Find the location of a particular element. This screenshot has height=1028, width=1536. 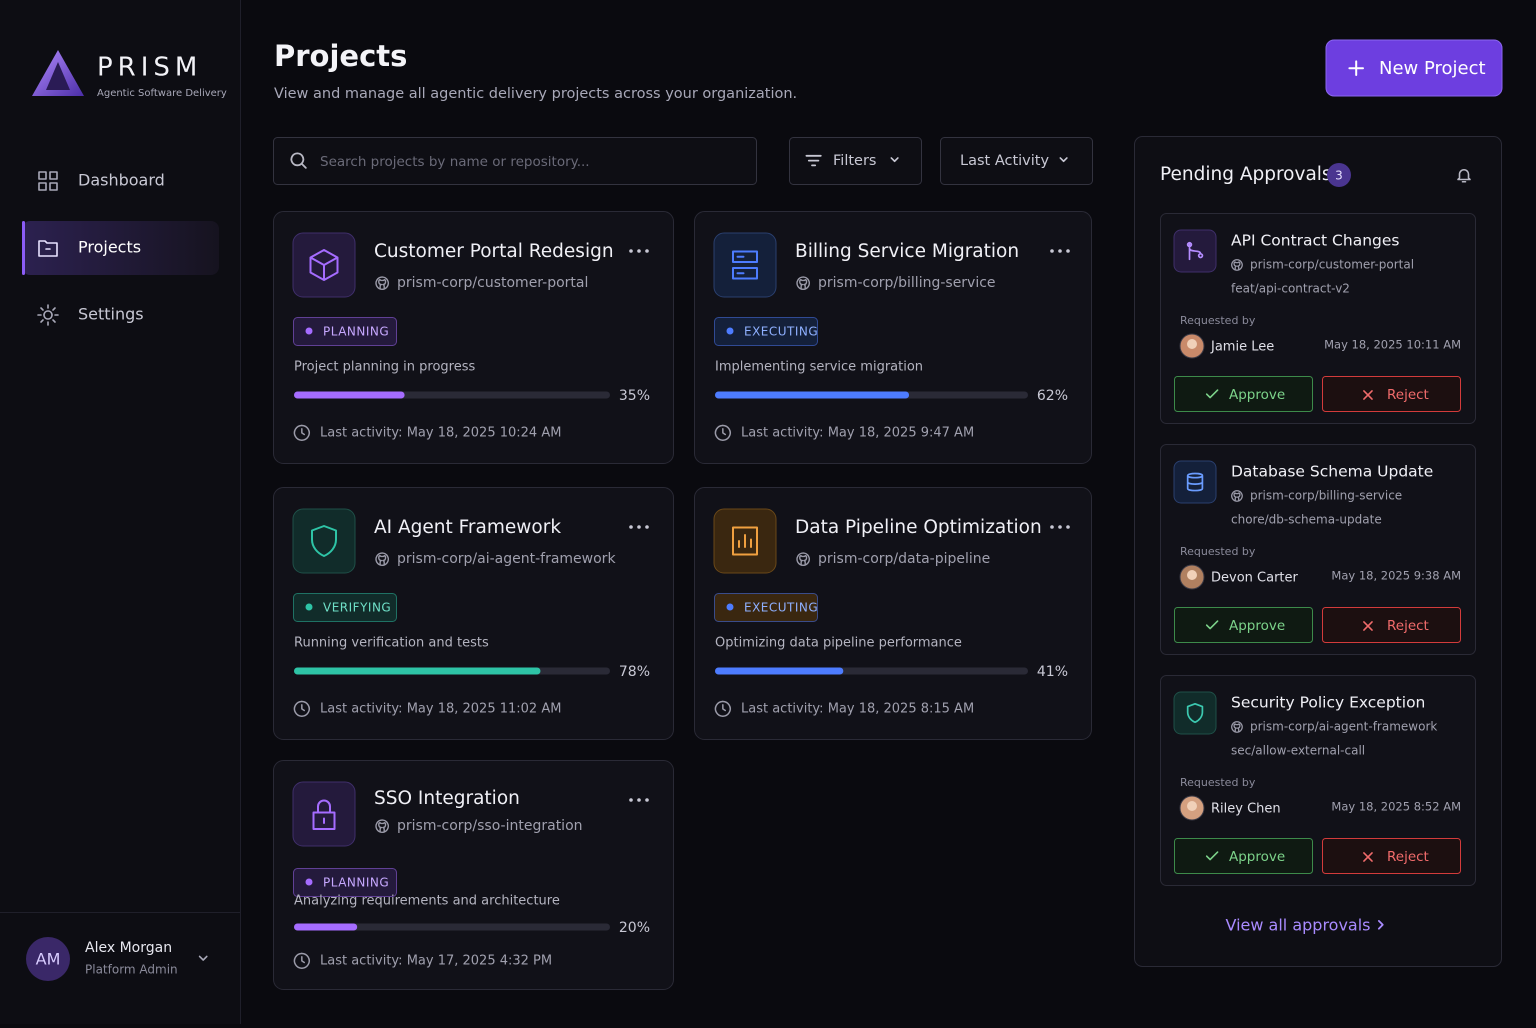

project-description: Running verification and tests is located at coordinates (391, 643).